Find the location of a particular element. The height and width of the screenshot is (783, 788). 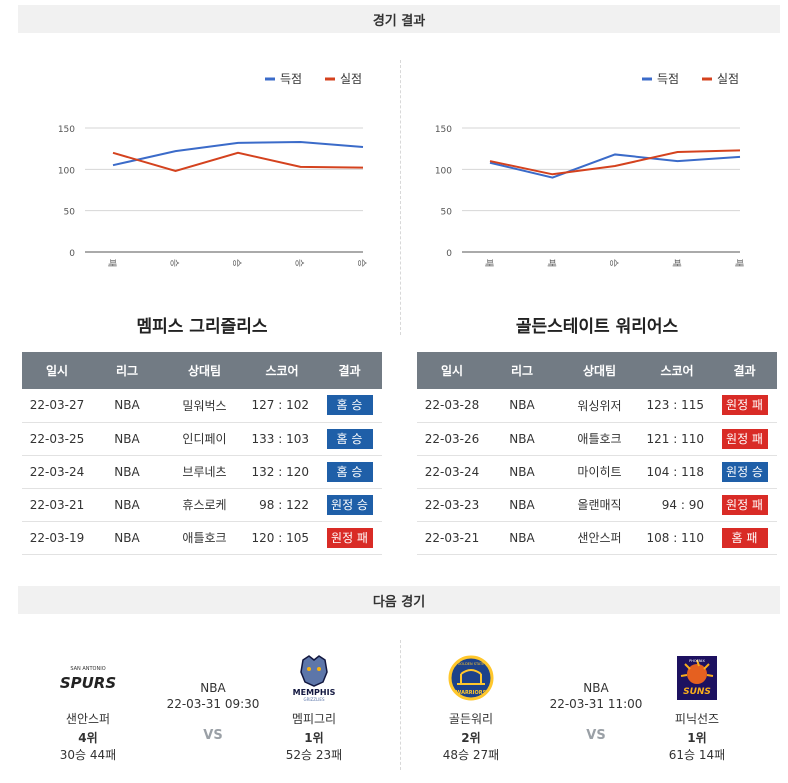

grizzlies-logo-icon: MEMPHIS GRIZZLIES is located at coordinates (314, 678).